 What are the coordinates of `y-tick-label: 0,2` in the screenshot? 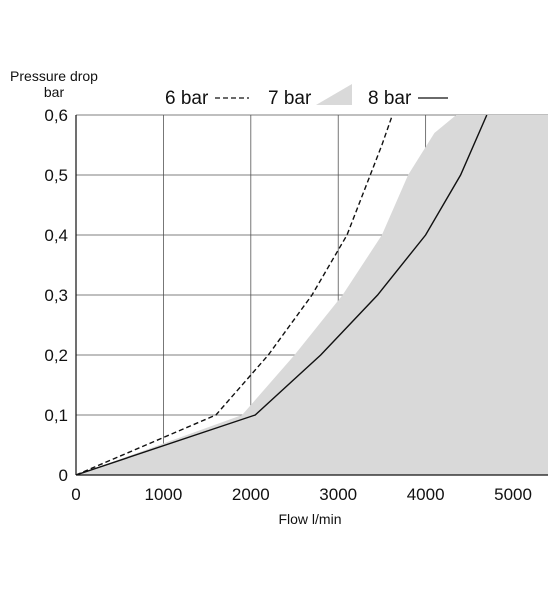 It's located at (56, 355).